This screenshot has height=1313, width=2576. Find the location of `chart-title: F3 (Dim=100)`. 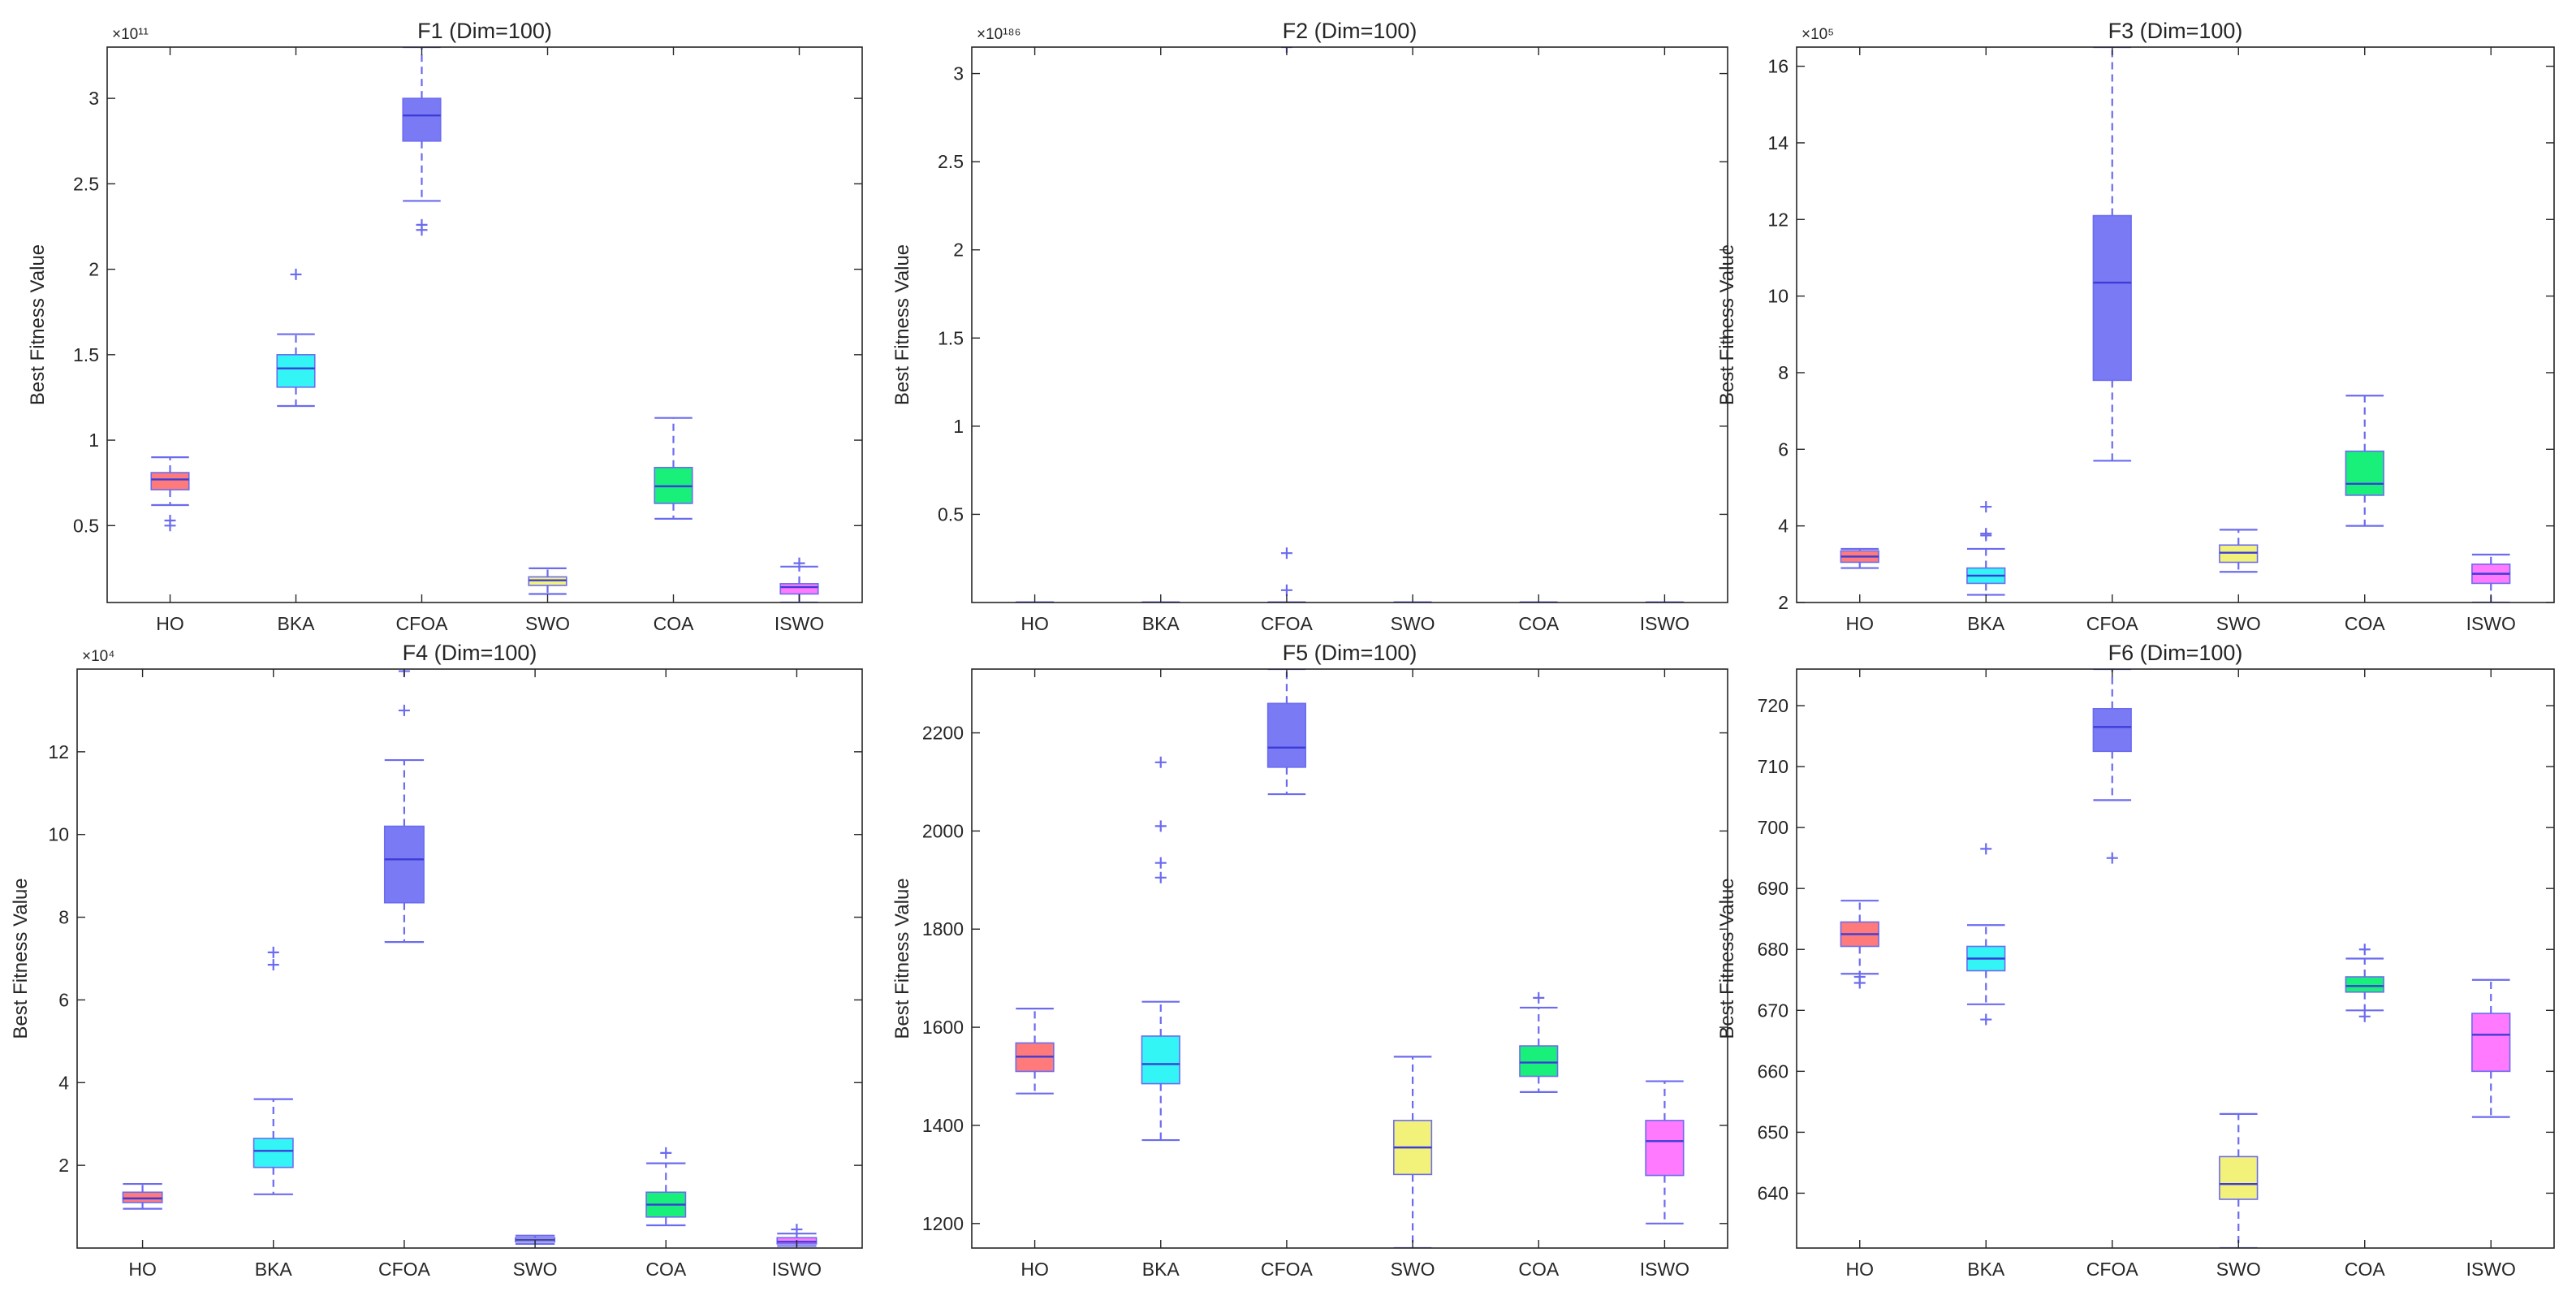

chart-title: F3 (Dim=100) is located at coordinates (2175, 31).